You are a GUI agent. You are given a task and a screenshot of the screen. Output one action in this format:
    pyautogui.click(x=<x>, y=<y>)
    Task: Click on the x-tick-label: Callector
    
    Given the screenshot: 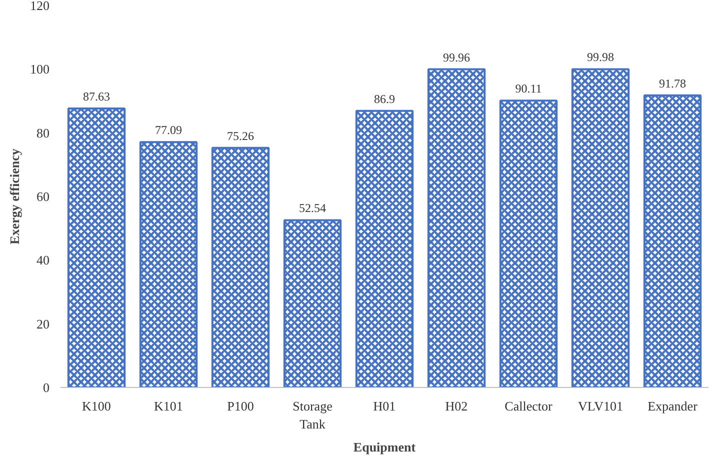 What is the action you would take?
    pyautogui.click(x=528, y=406)
    